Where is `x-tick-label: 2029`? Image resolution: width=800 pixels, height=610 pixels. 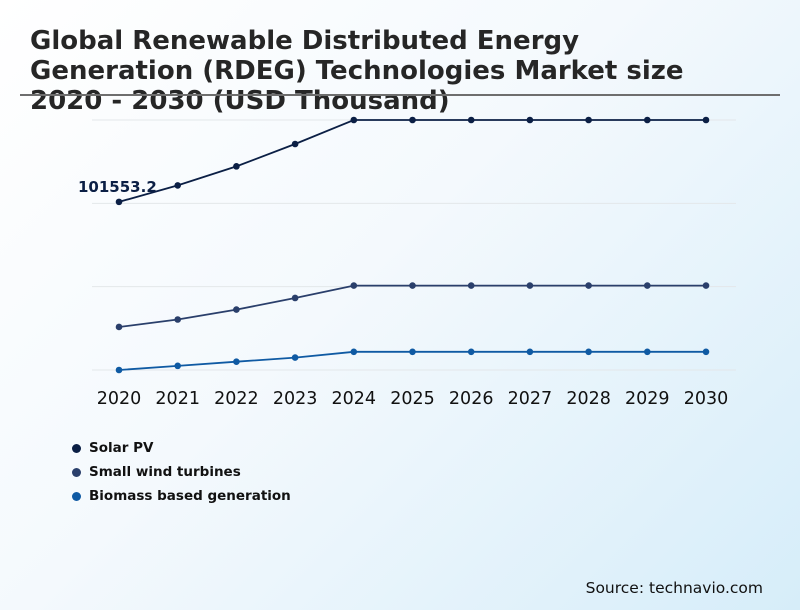 x-tick-label: 2029 is located at coordinates (647, 399).